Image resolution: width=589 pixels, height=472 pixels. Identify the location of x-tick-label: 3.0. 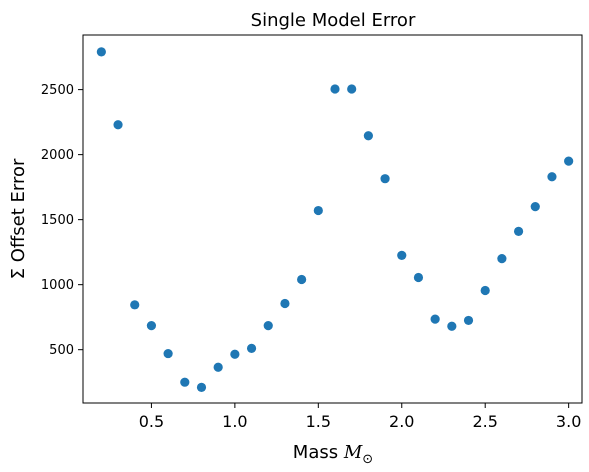
(568, 421).